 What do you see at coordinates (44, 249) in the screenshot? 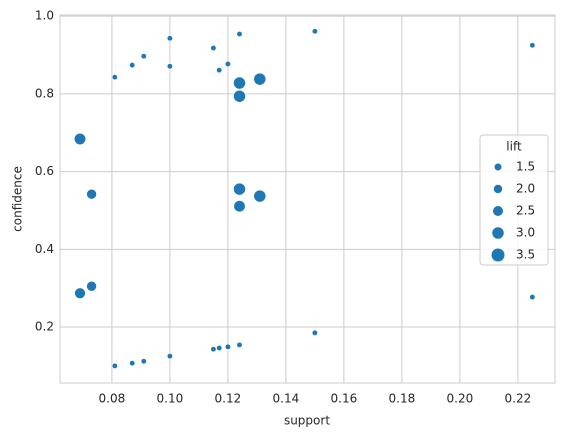
I see `y-tick-label: 0.4` at bounding box center [44, 249].